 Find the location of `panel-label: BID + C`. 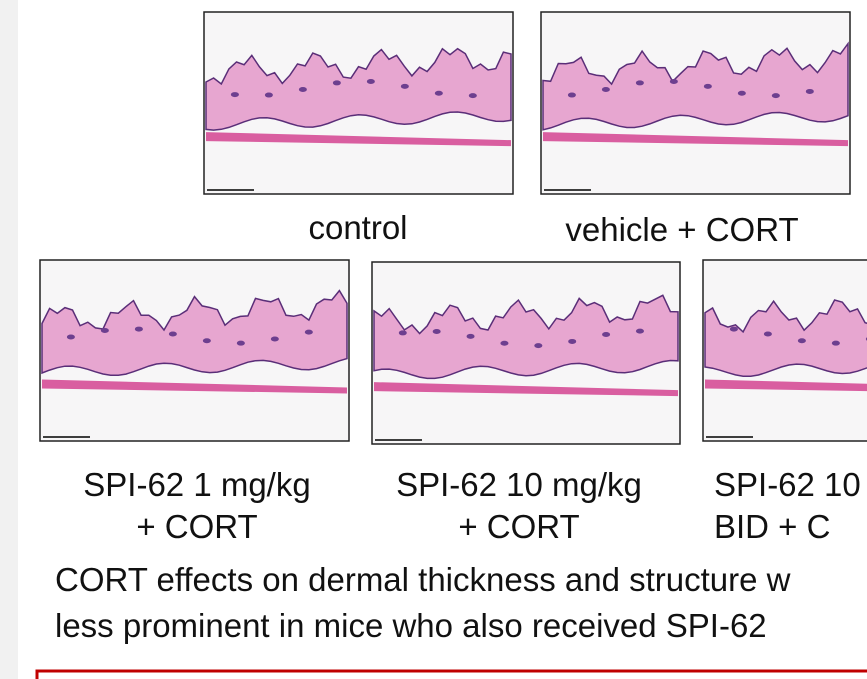

panel-label: BID + C is located at coordinates (772, 526).